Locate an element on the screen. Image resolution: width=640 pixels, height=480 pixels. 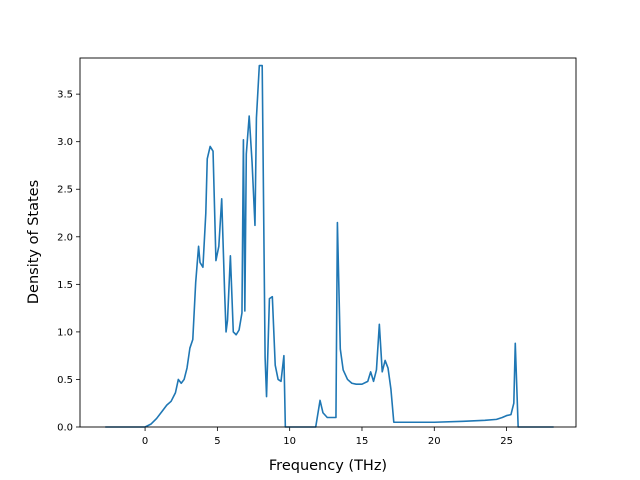
y-tick-label: 2.0 is located at coordinates (65, 237).